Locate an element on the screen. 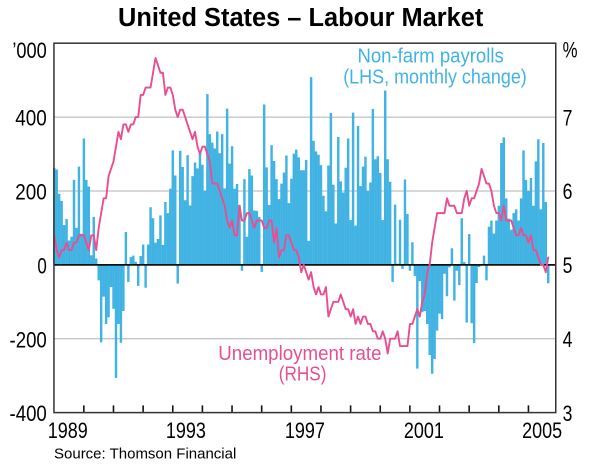 This screenshot has height=470, width=600. svg-text: 1997 is located at coordinates (305, 430).